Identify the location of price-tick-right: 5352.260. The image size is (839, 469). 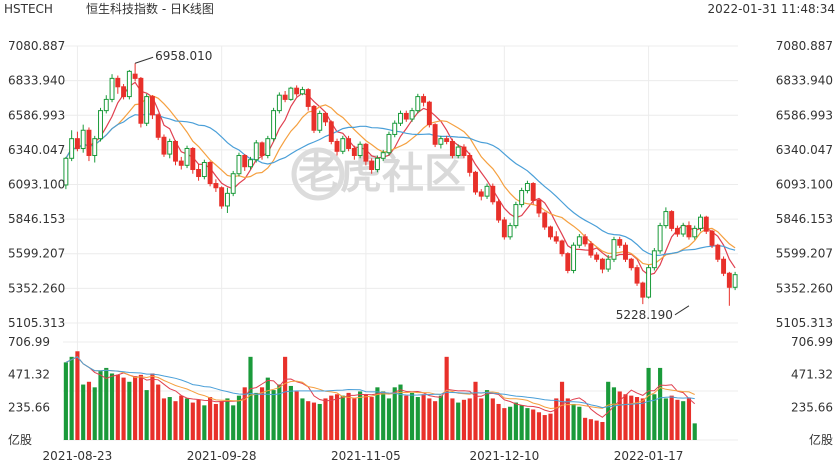
(804, 288).